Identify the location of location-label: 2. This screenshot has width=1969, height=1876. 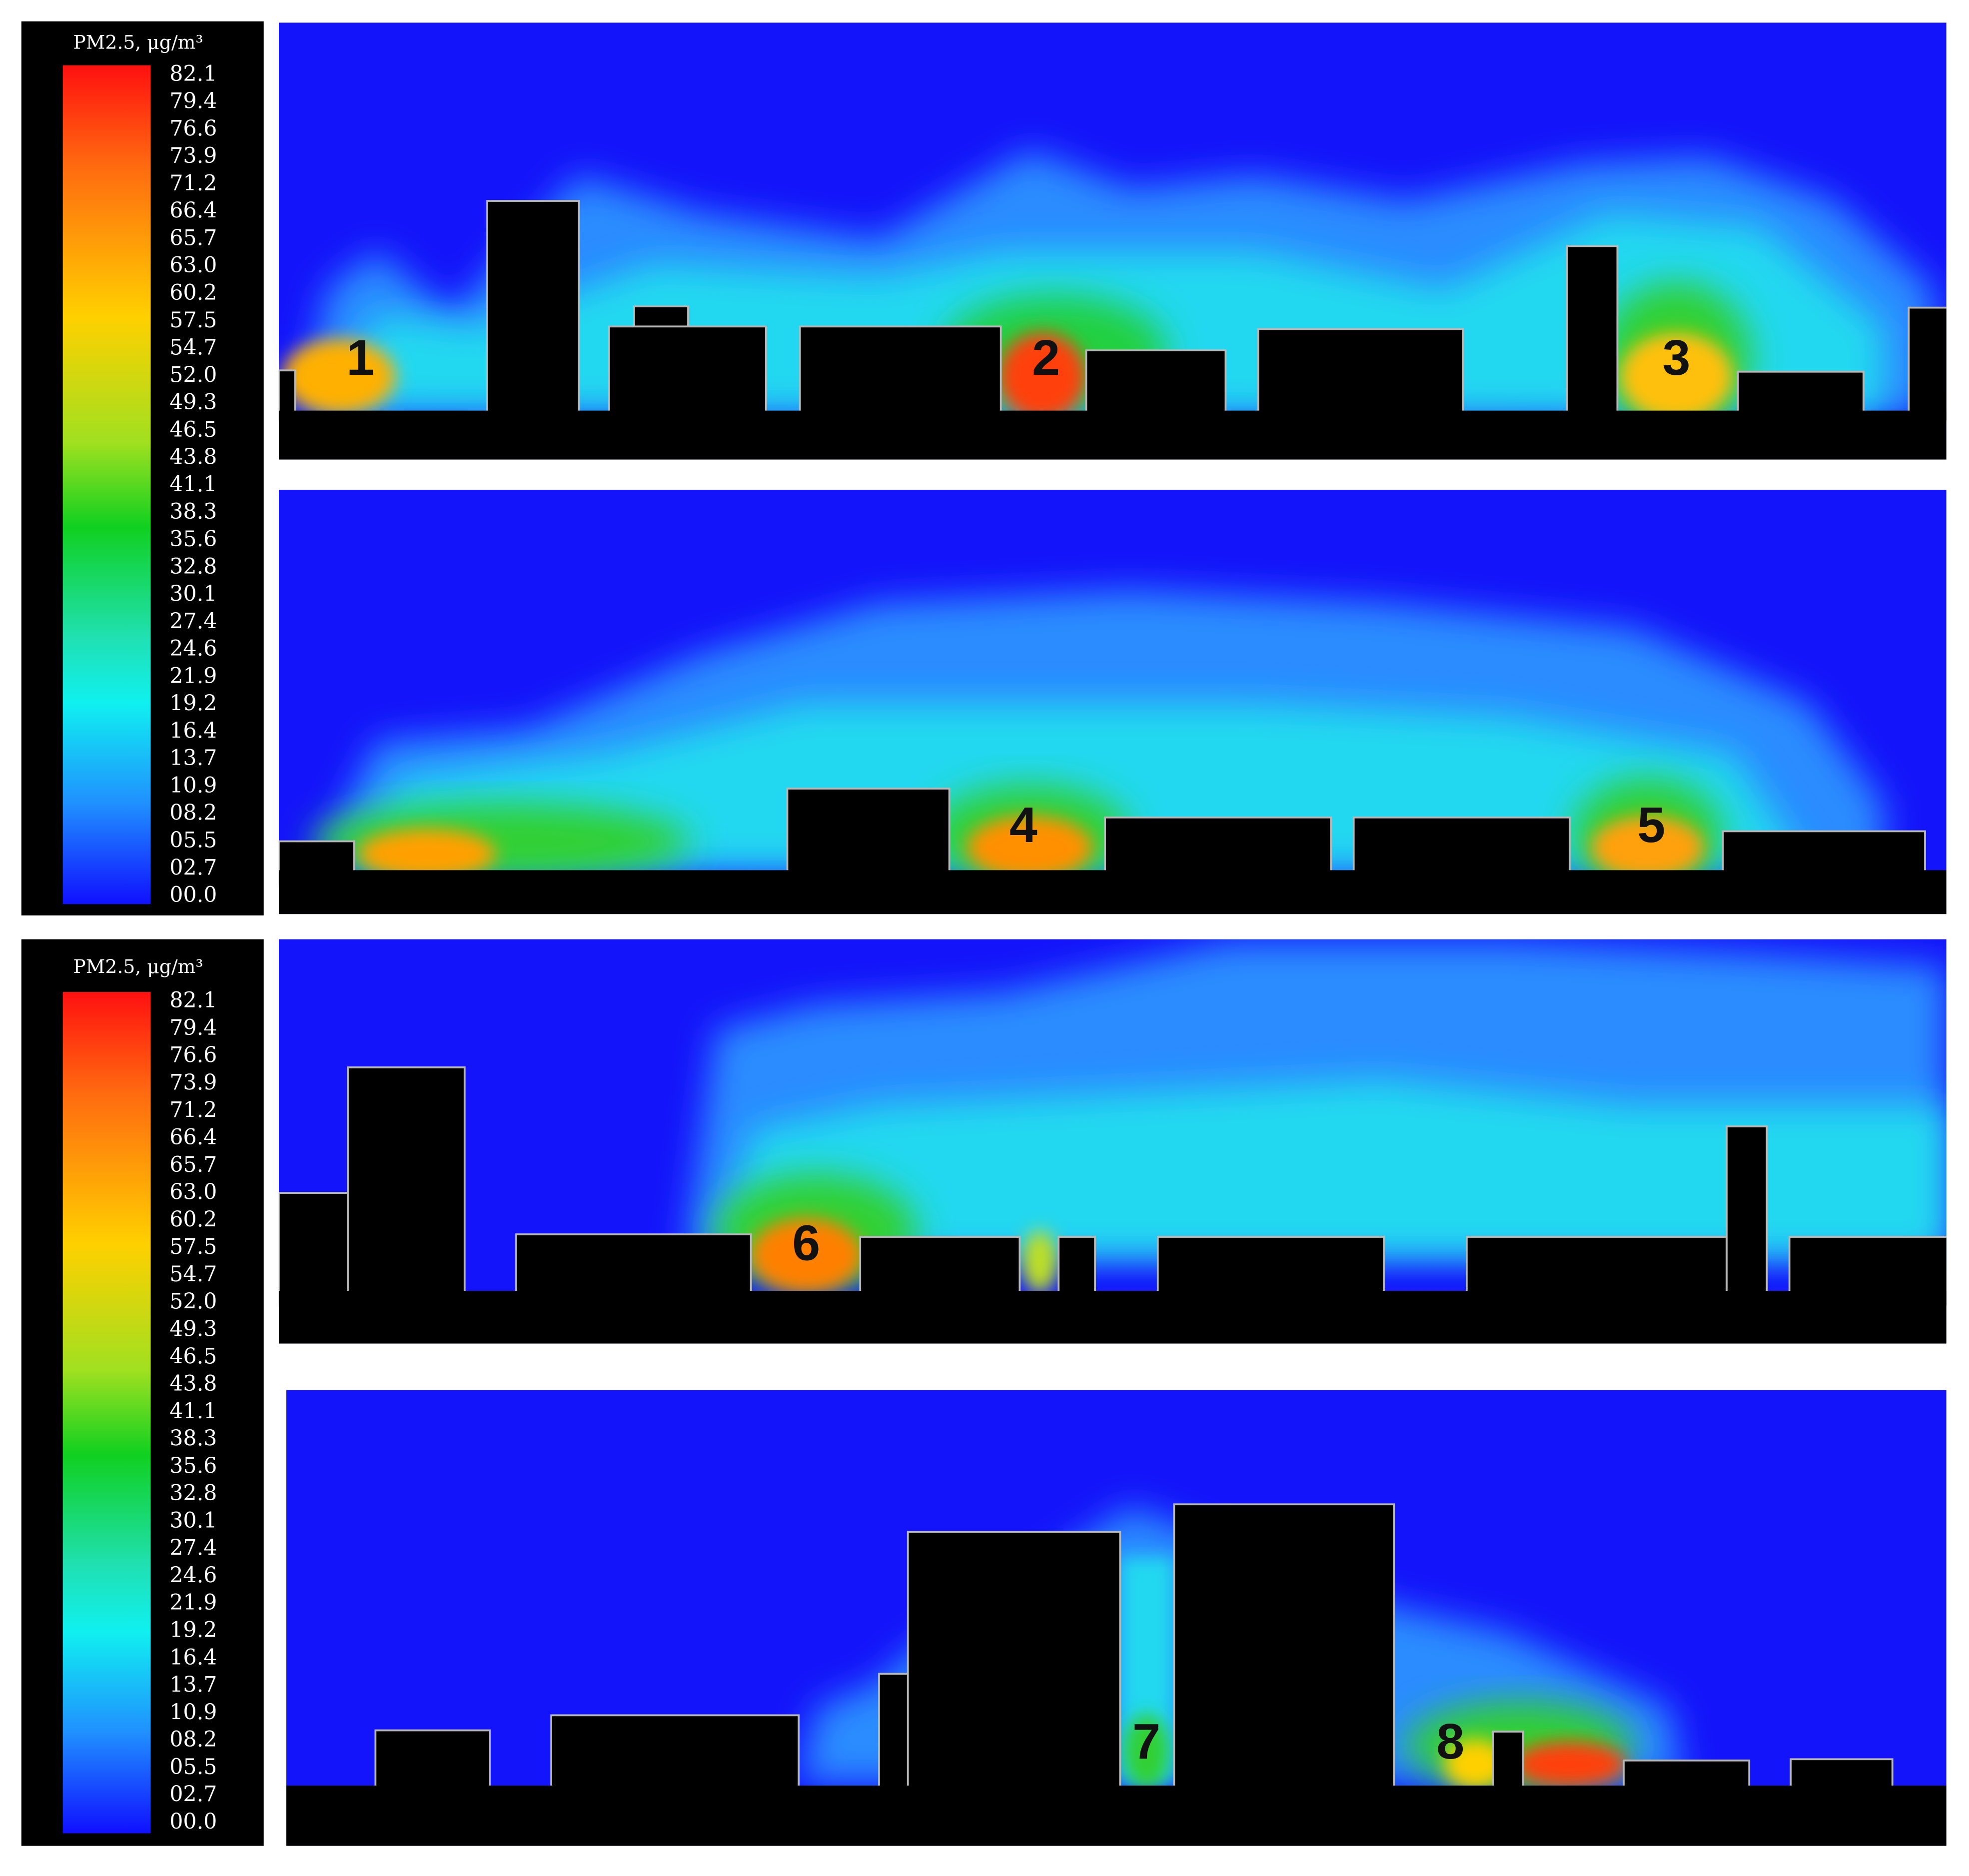
(1046, 358).